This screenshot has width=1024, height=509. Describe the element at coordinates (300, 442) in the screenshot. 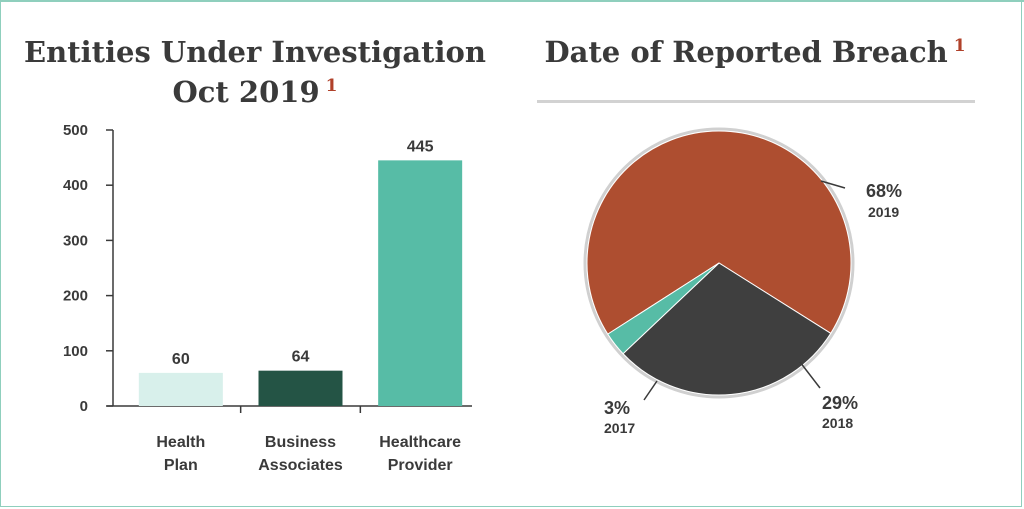

I see `category-label-line1: Business` at that location.